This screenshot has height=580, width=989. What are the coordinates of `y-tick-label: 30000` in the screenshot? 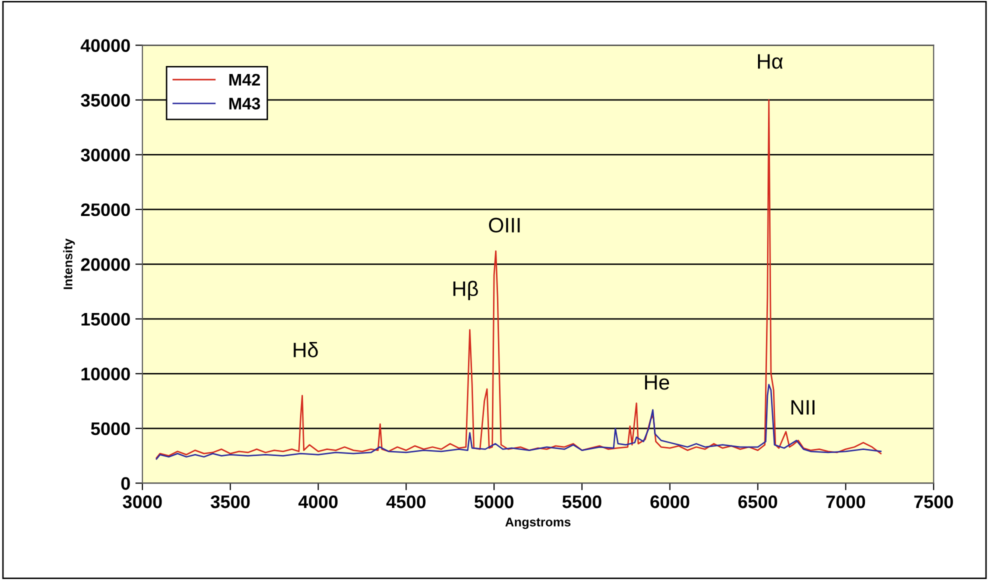 It's located at (105, 155).